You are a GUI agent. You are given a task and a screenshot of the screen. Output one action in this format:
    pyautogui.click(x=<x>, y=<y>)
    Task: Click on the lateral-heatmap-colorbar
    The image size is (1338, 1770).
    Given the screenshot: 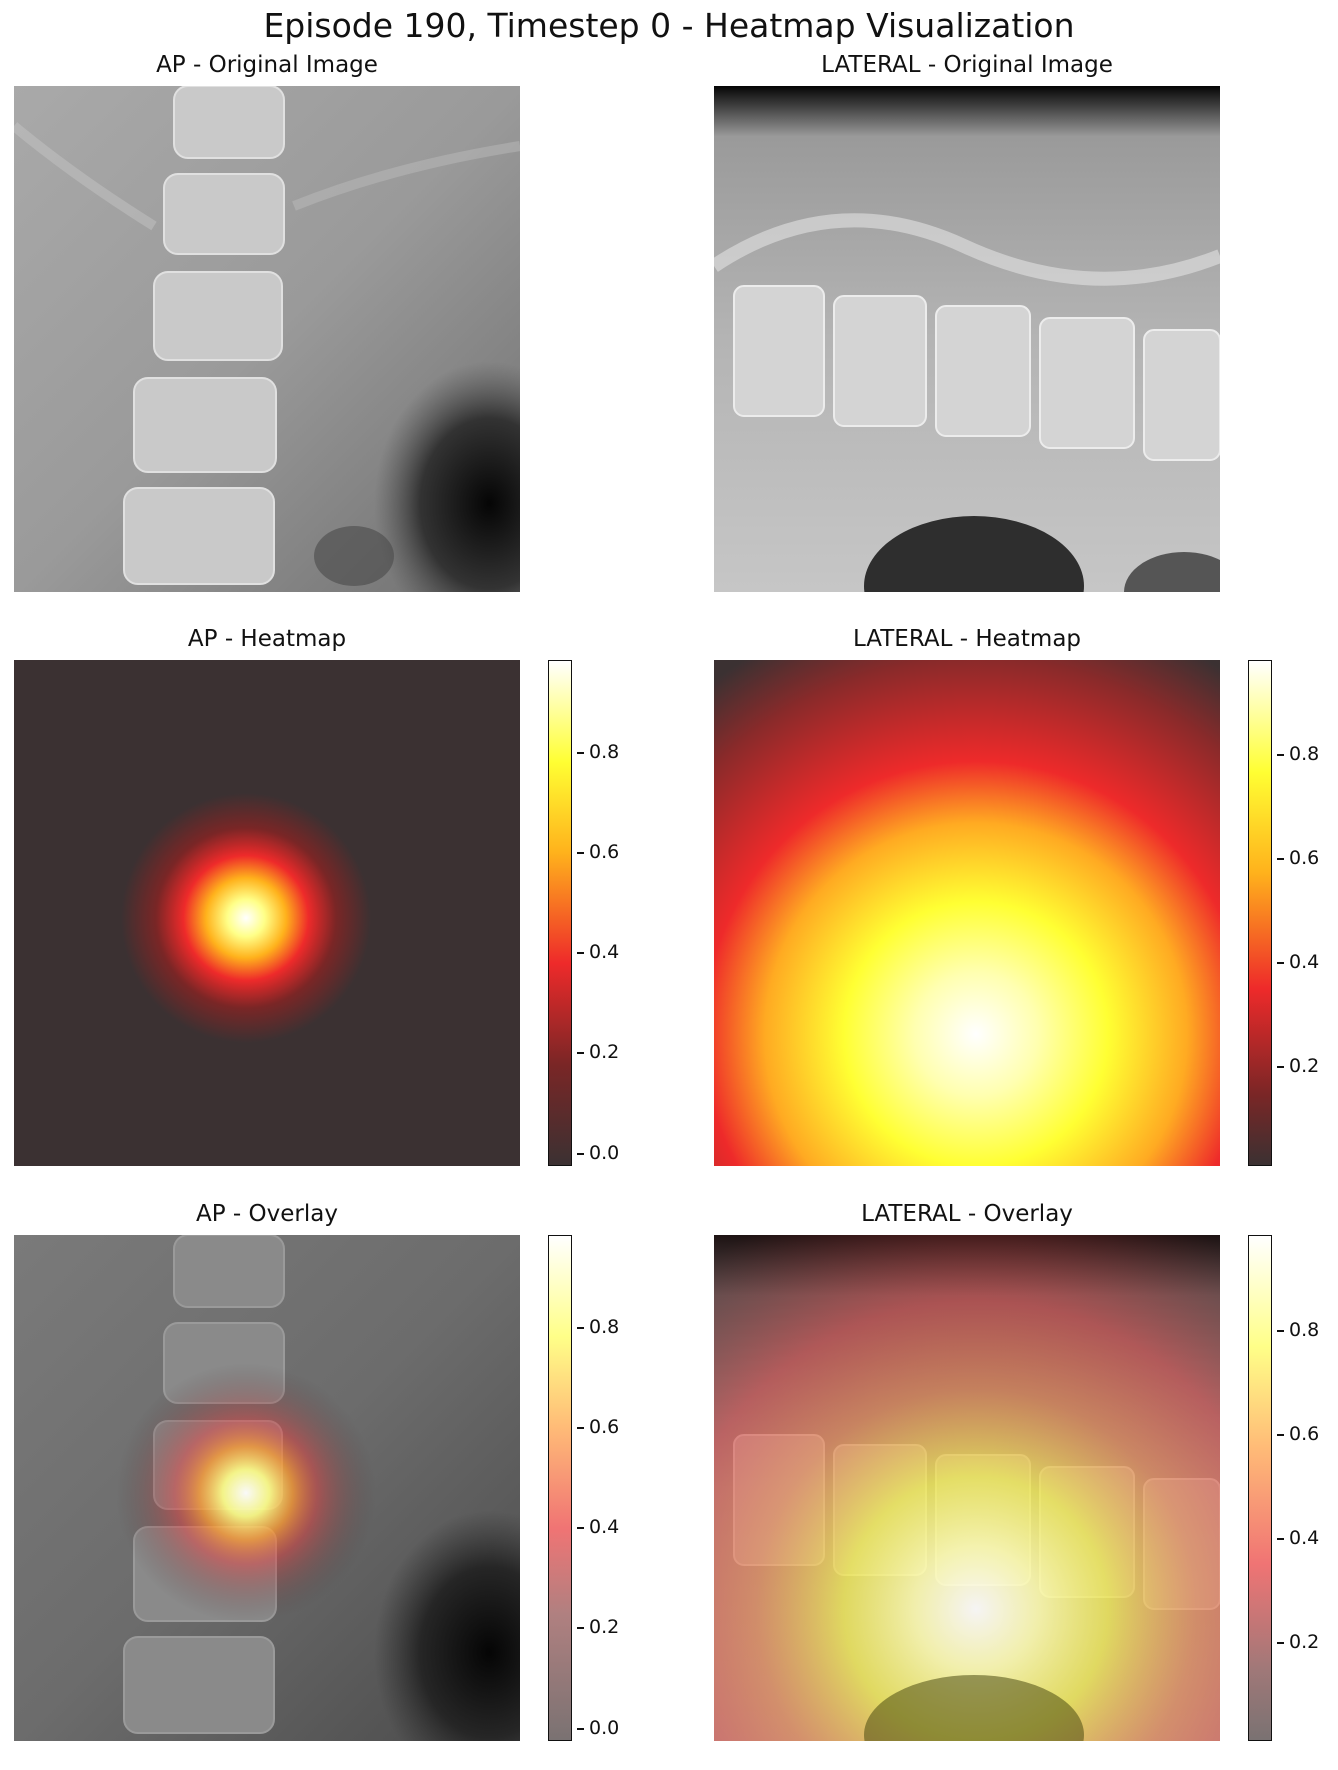 What is the action you would take?
    pyautogui.click(x=1260, y=913)
    